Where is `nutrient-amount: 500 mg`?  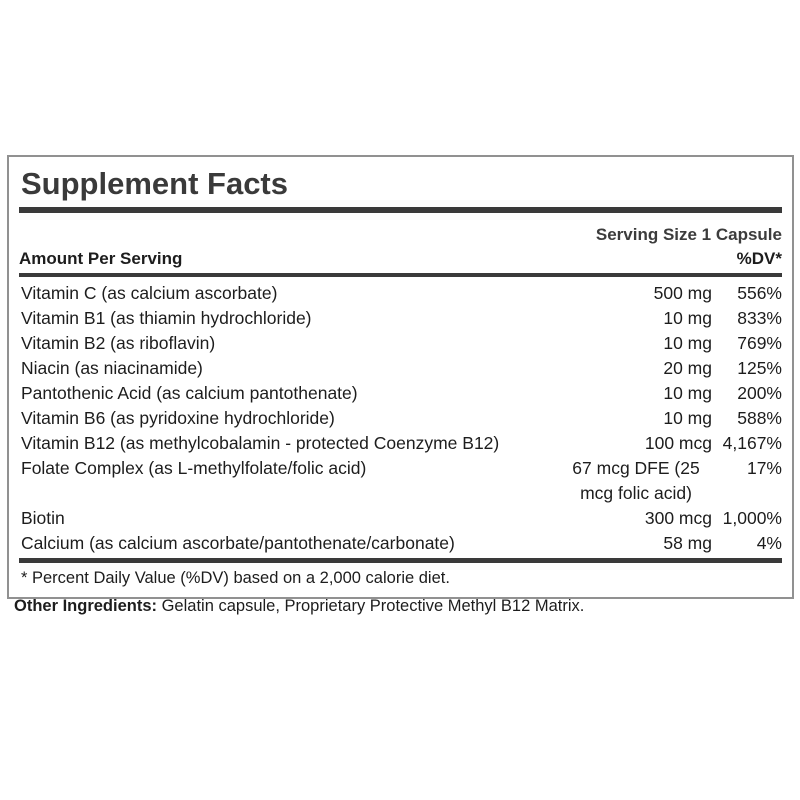 nutrient-amount: 500 mg is located at coordinates (682, 293).